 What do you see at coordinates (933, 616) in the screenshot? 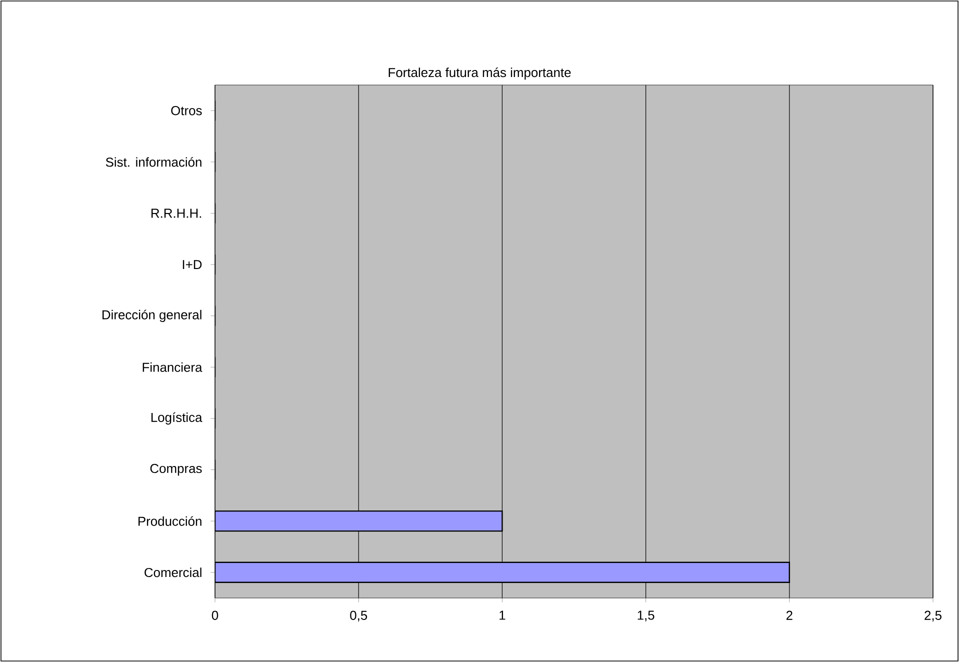
I see `x-tick-label: 2,5` at bounding box center [933, 616].